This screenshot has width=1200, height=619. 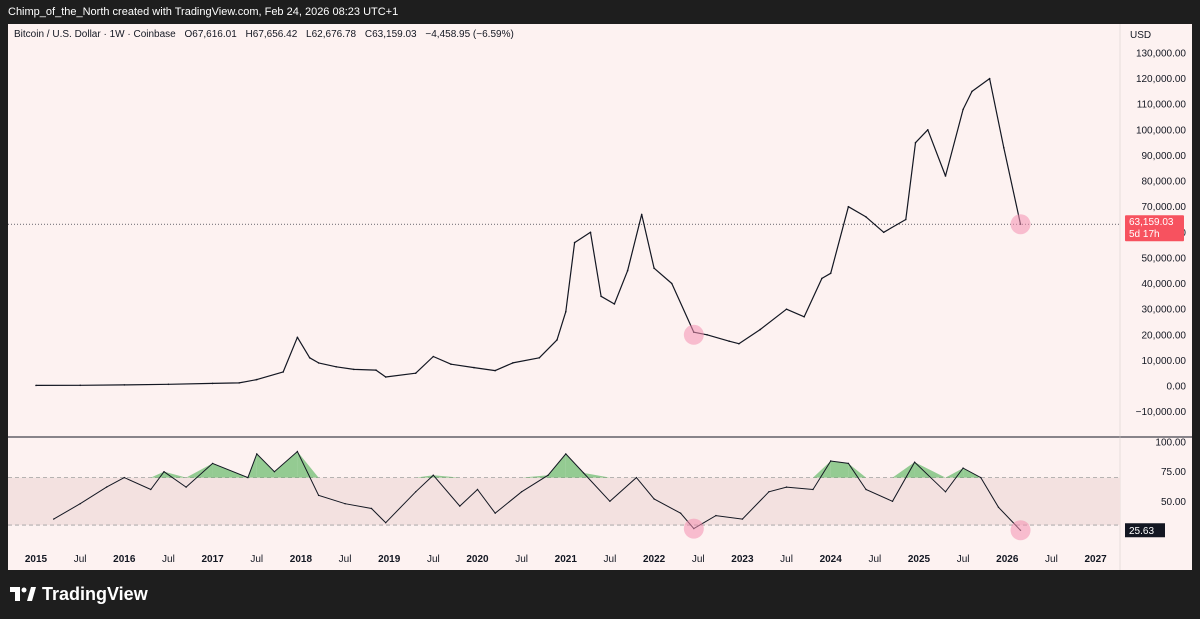 I want to click on time-tick-label: 2024, so click(x=831, y=559).